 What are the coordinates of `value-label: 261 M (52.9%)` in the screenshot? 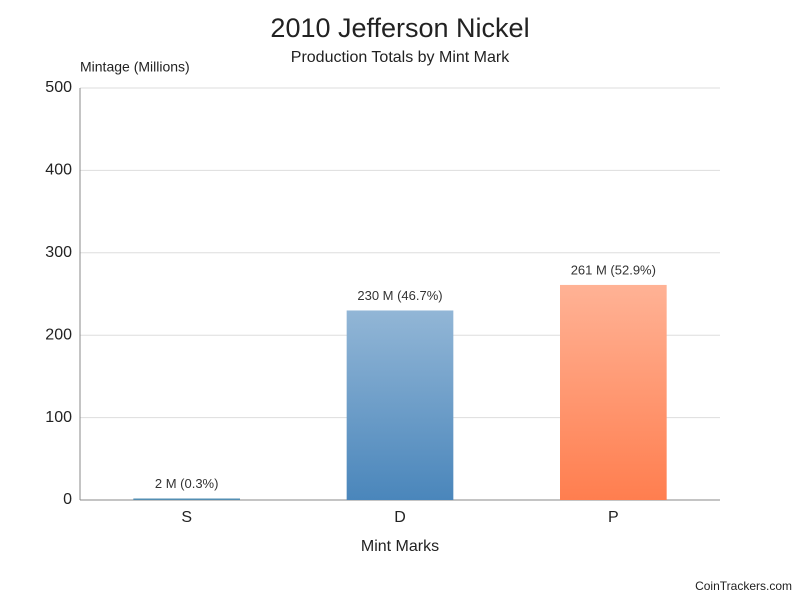 It's located at (613, 269).